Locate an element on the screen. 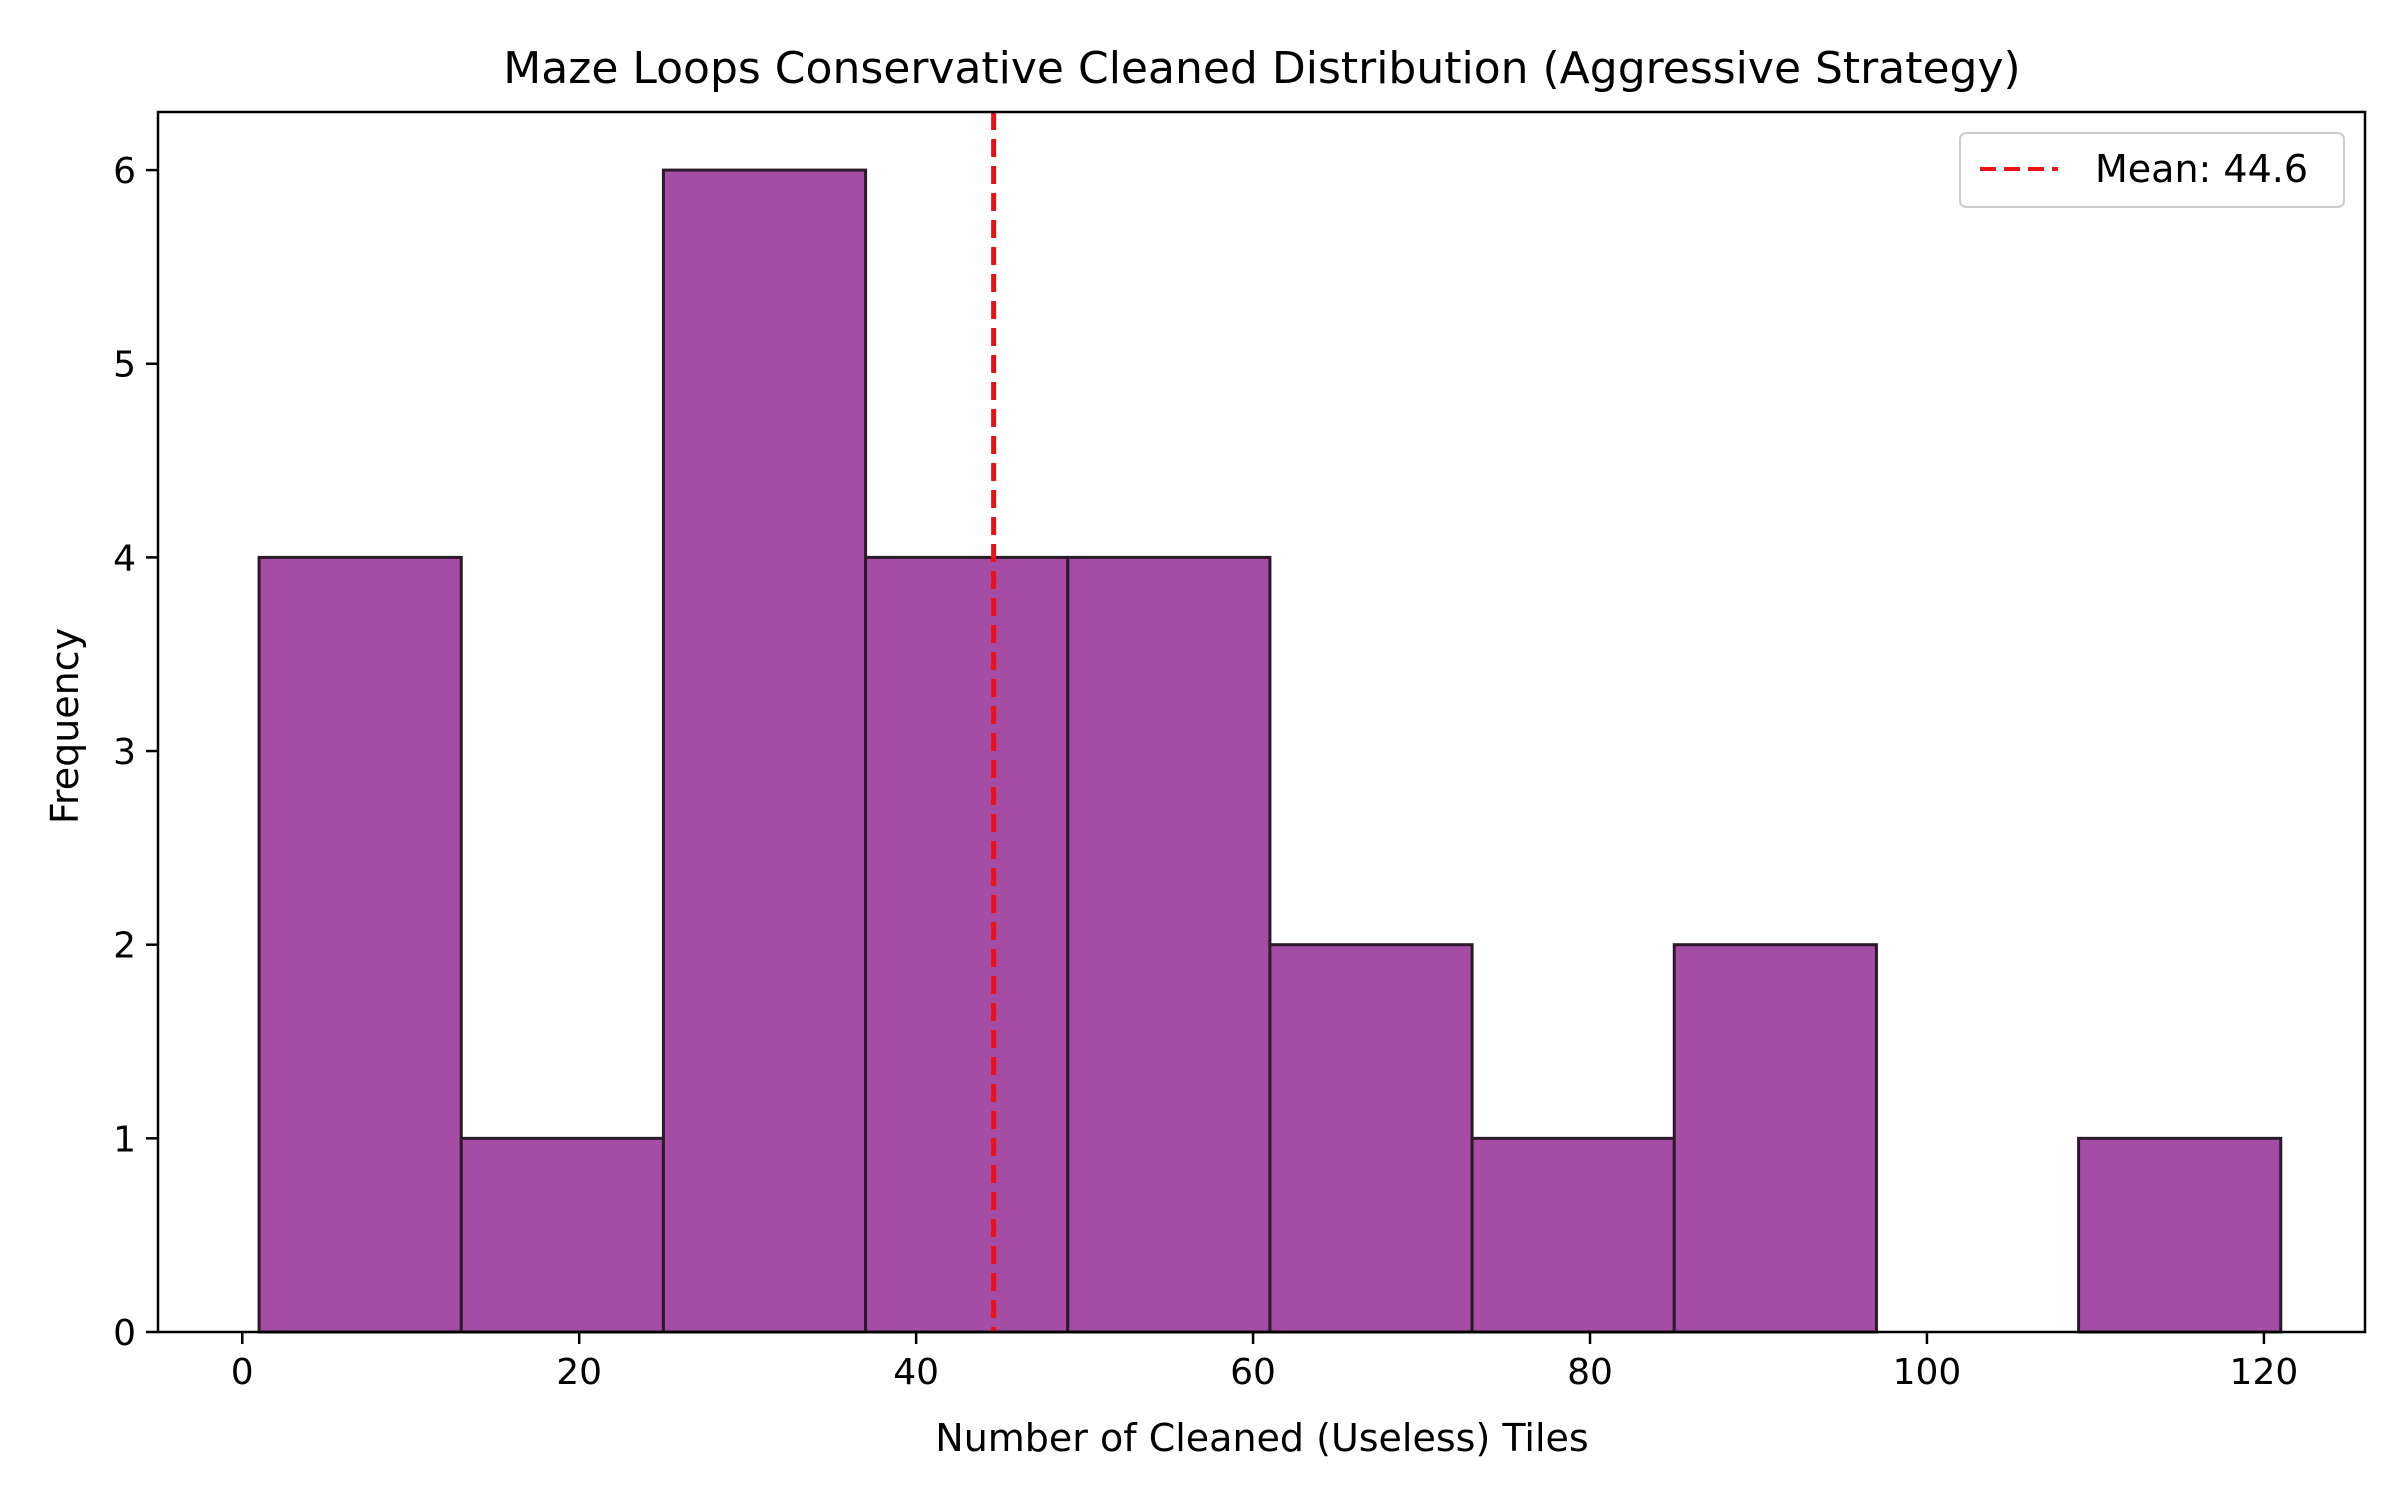 This screenshot has height=1504, width=2400. y-tick-label: 3 is located at coordinates (124, 752).